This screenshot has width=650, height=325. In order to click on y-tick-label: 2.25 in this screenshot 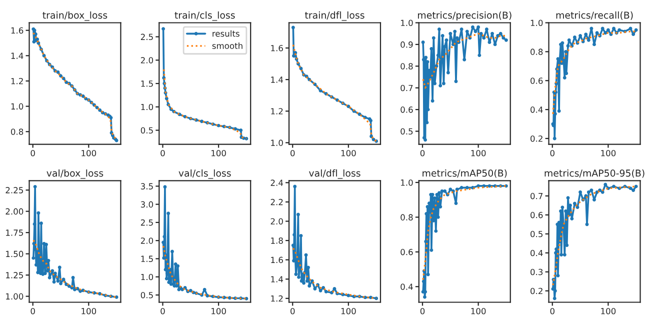, I will do `click(14, 190)`.